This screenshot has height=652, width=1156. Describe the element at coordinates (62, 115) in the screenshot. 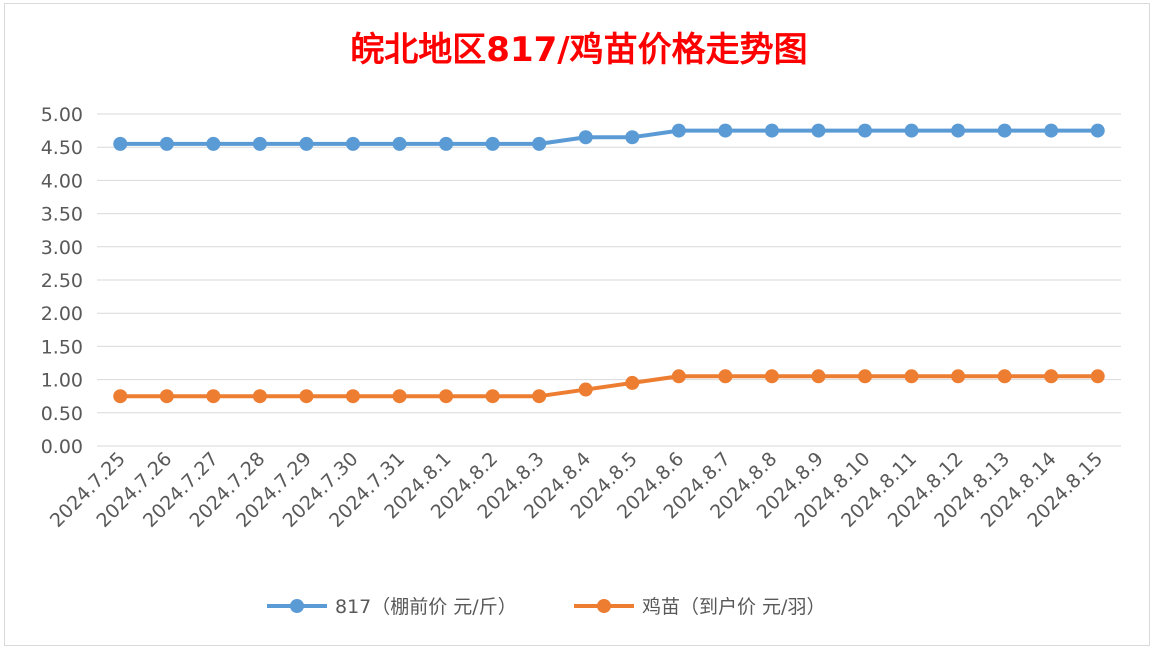

I see `y-tick-label: 5.00` at that location.